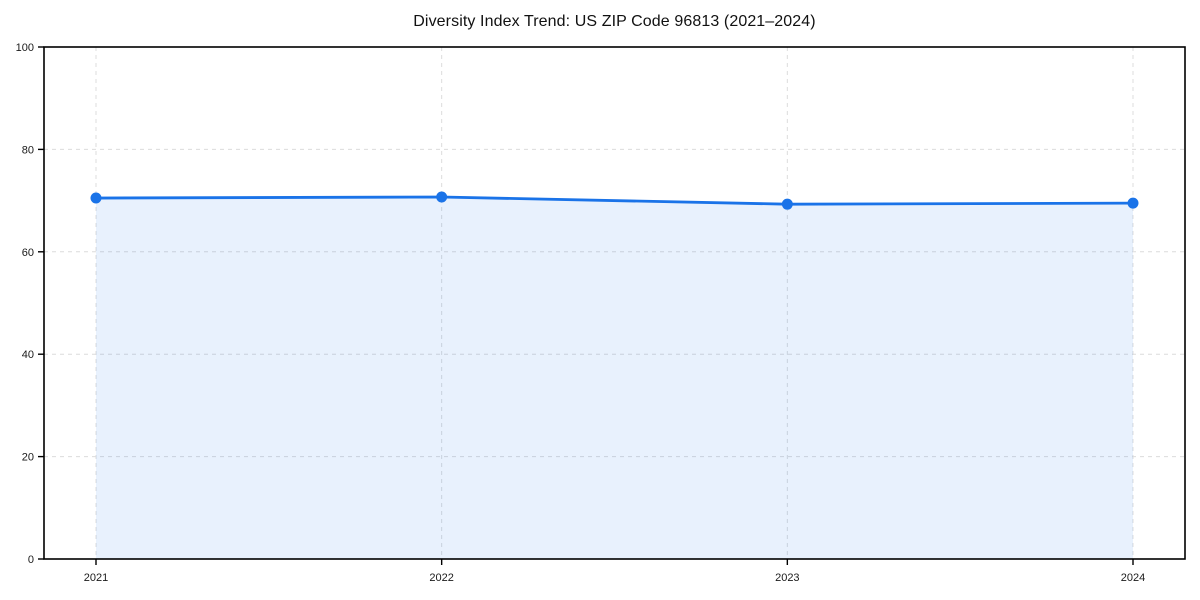 Image resolution: width=1200 pixels, height=600 pixels. Describe the element at coordinates (1133, 578) in the screenshot. I see `x-tick-label: 2024` at that location.